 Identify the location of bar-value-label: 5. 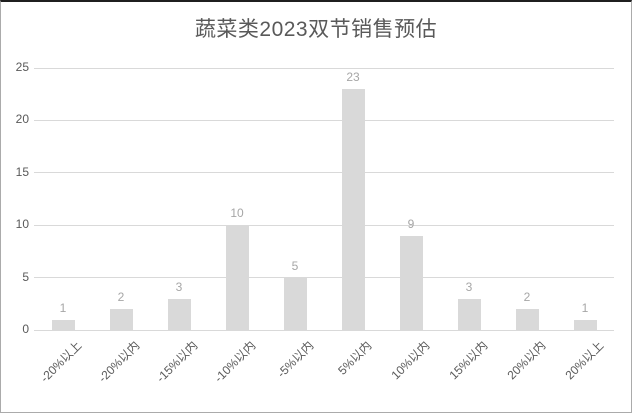
(295, 265).